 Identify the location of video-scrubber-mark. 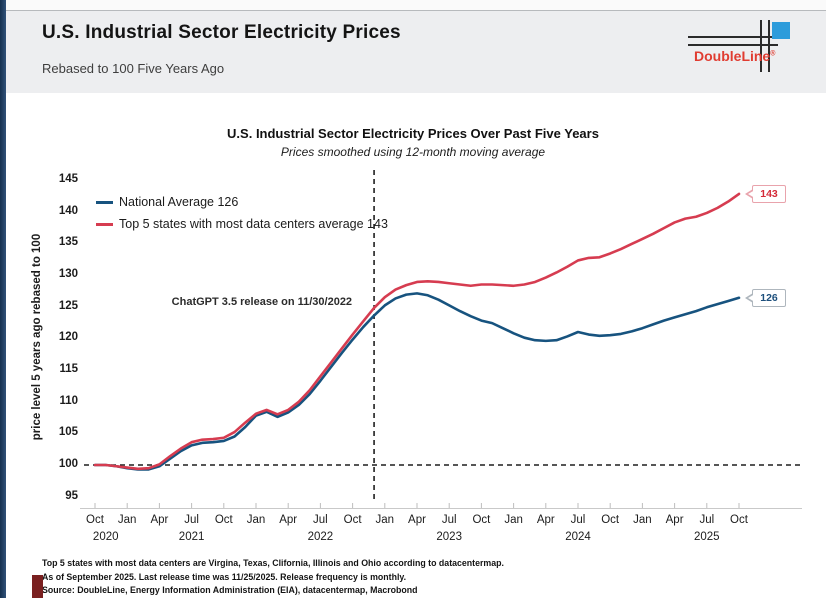
(37, 586).